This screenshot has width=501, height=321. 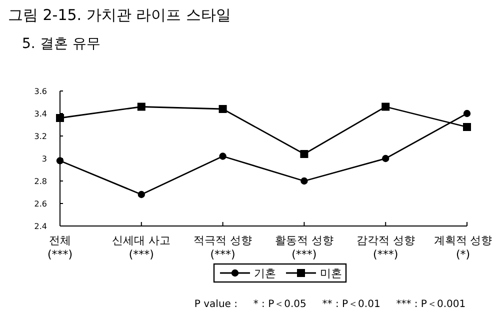 What do you see at coordinates (40, 136) in the screenshot?
I see `y-tick-label: 3.2` at bounding box center [40, 136].